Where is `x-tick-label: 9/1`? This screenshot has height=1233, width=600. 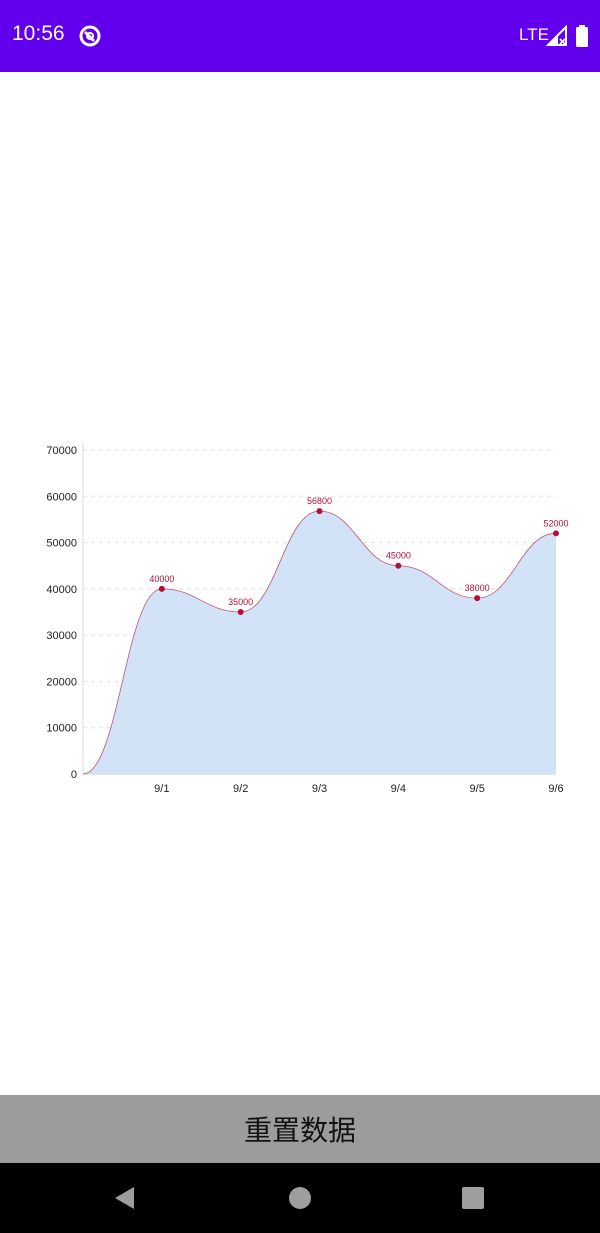 x-tick-label: 9/1 is located at coordinates (161, 789).